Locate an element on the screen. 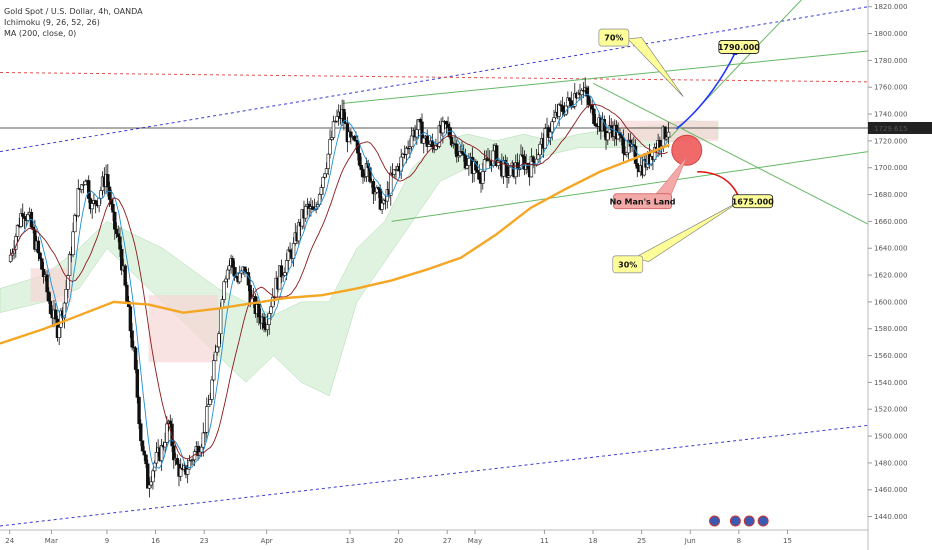  x-tick-label: 13 is located at coordinates (350, 541).